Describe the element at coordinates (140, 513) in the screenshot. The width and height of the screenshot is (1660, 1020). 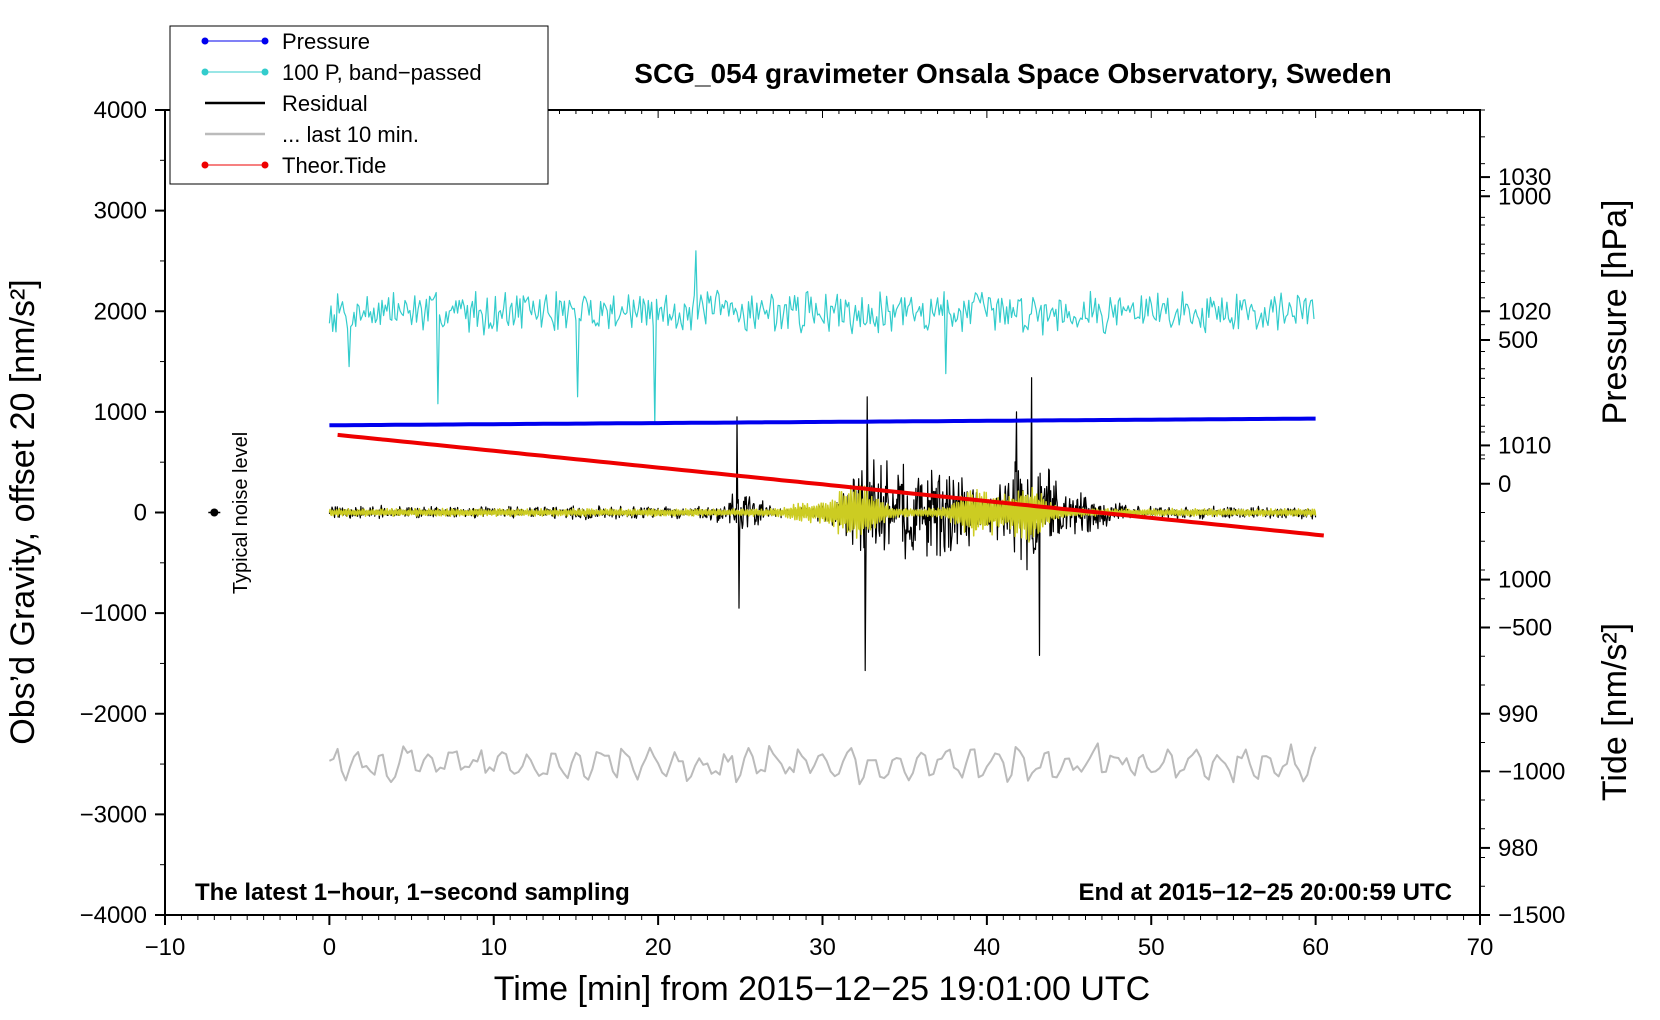
I see `y-tick-label: 0` at that location.